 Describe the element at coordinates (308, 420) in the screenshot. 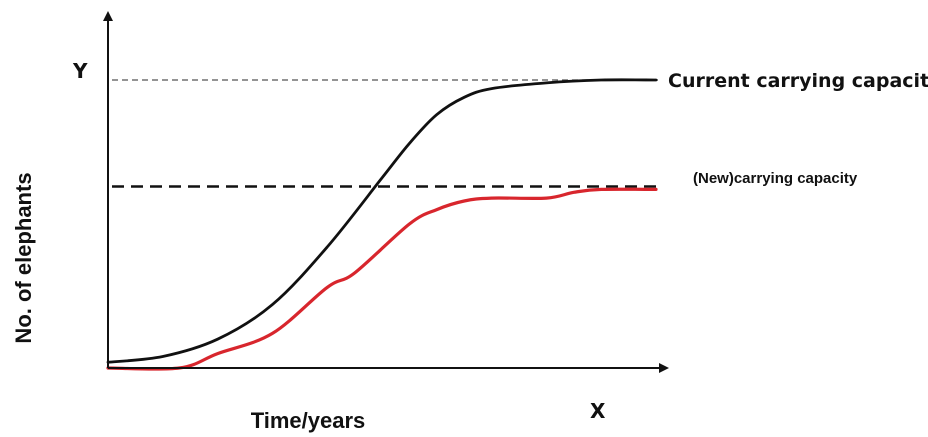

I see `x-axis-title: Time/years` at that location.